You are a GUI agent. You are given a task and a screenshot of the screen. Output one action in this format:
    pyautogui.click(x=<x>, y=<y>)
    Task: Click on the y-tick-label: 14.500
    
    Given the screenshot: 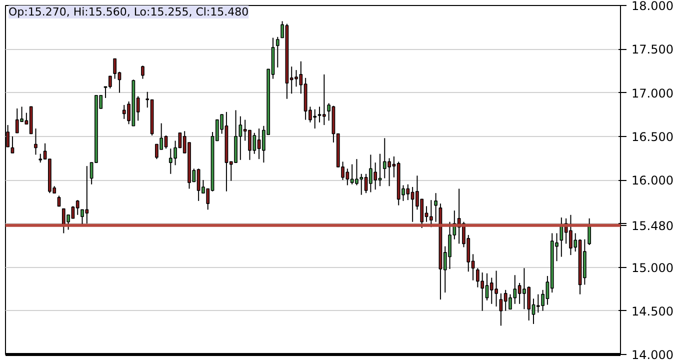 What is the action you would take?
    pyautogui.click(x=653, y=311)
    